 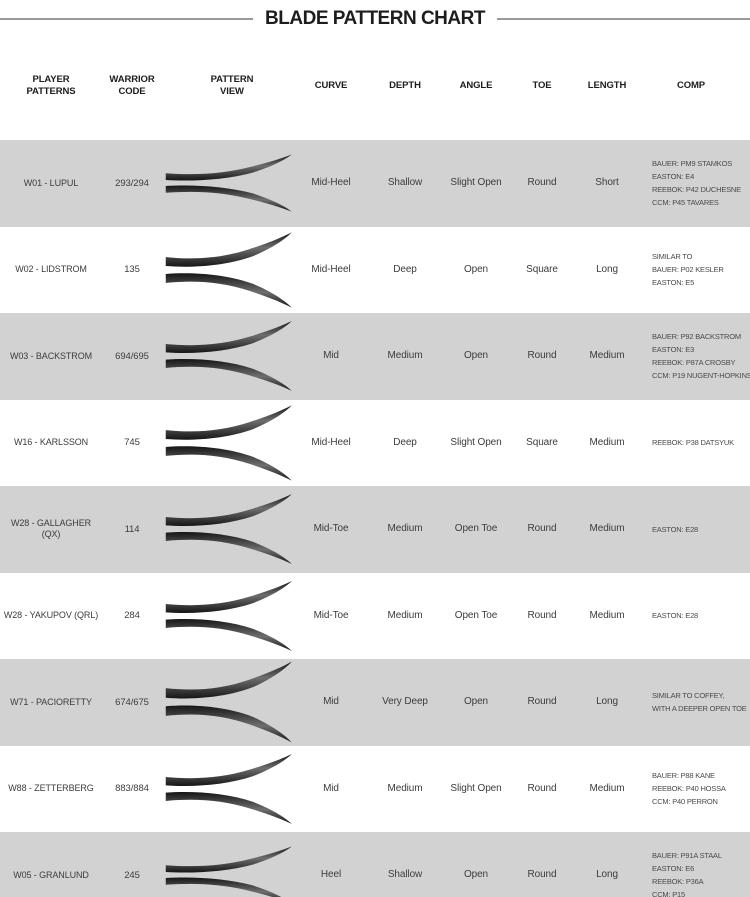 What do you see at coordinates (405, 702) in the screenshot?
I see `depth-value: Very Deep` at bounding box center [405, 702].